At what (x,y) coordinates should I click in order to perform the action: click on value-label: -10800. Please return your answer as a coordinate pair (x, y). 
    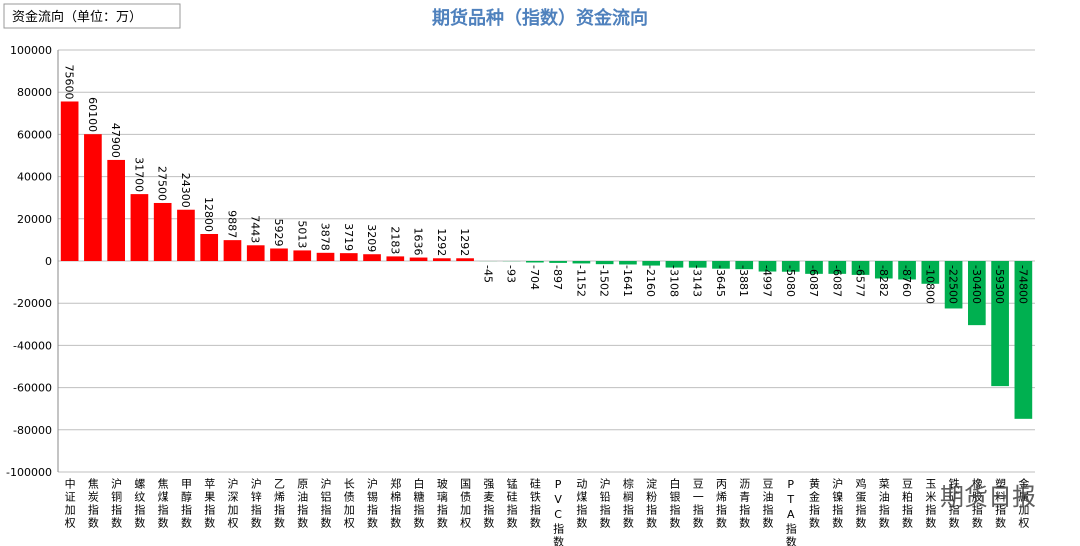
    Looking at the image, I should click on (929, 284).